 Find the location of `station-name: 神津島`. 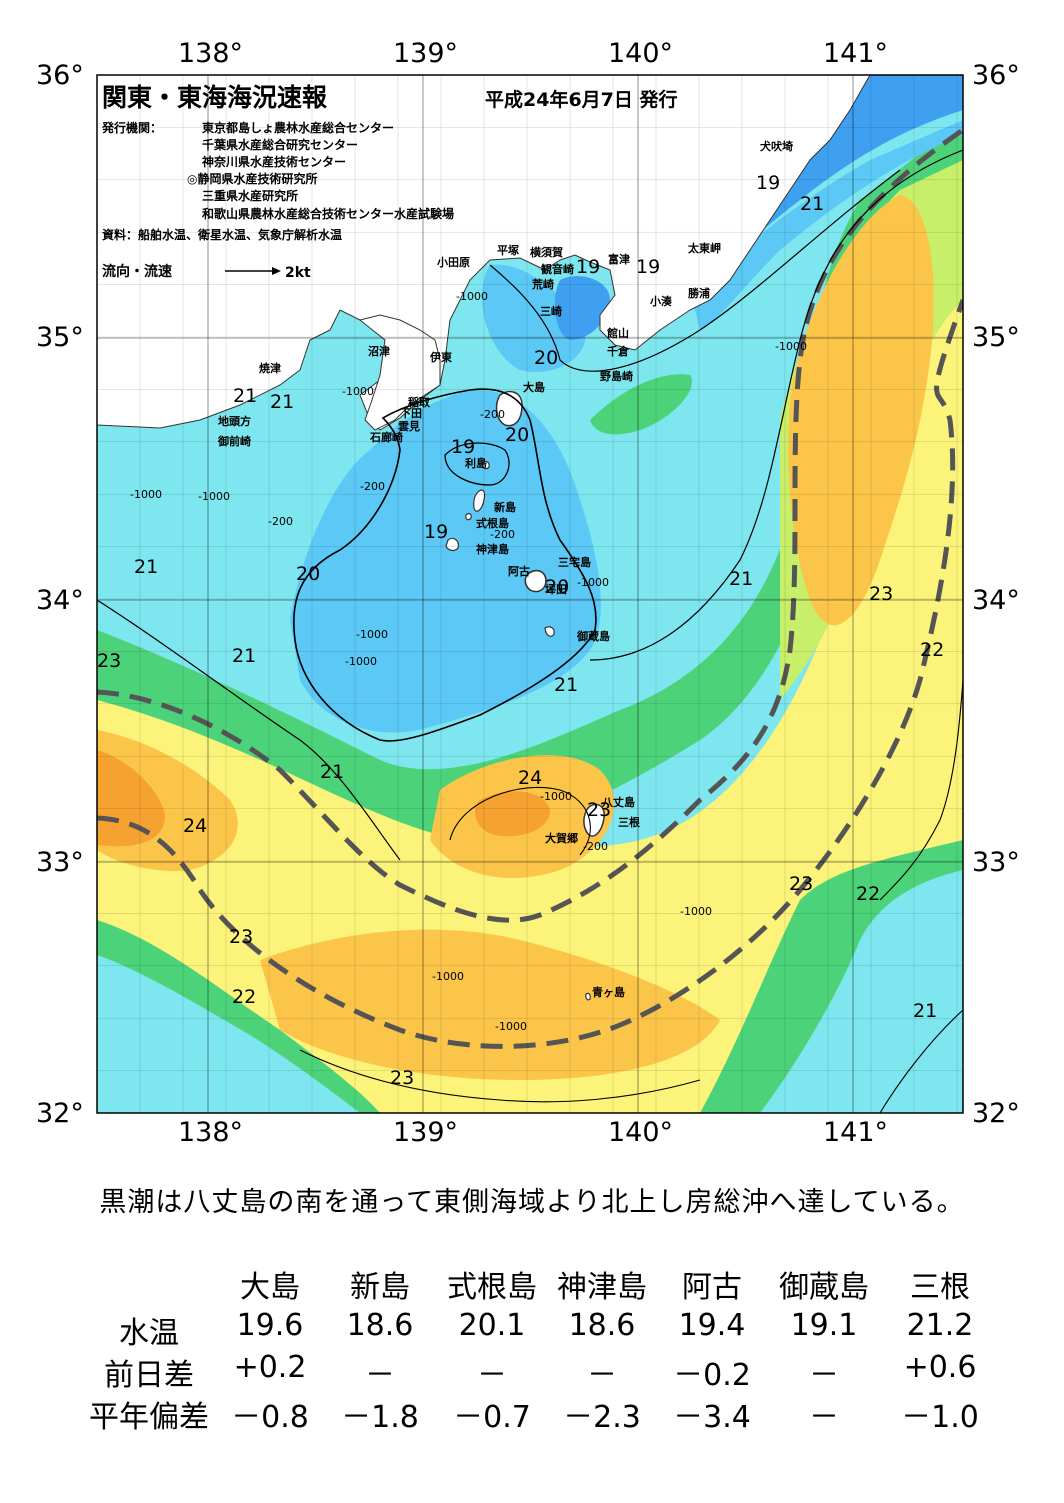

station-name: 神津島 is located at coordinates (602, 1287).